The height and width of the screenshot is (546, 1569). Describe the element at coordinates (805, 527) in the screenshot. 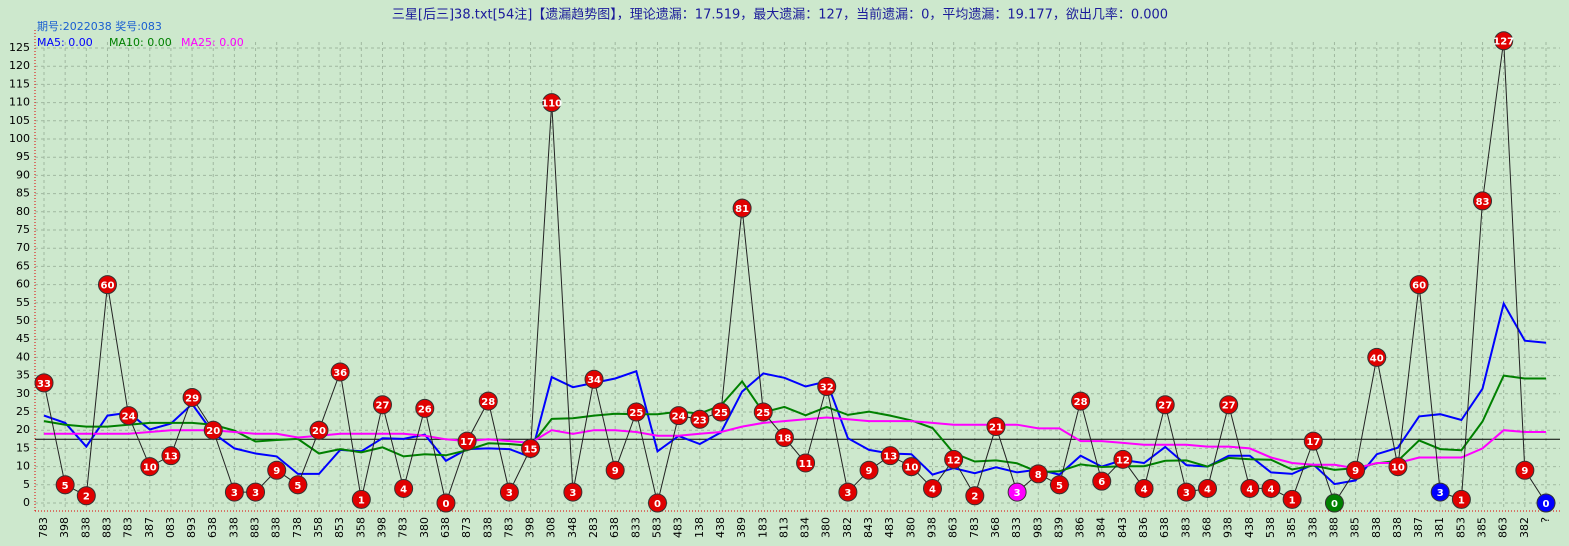

I see `x-tick-label: 834` at that location.